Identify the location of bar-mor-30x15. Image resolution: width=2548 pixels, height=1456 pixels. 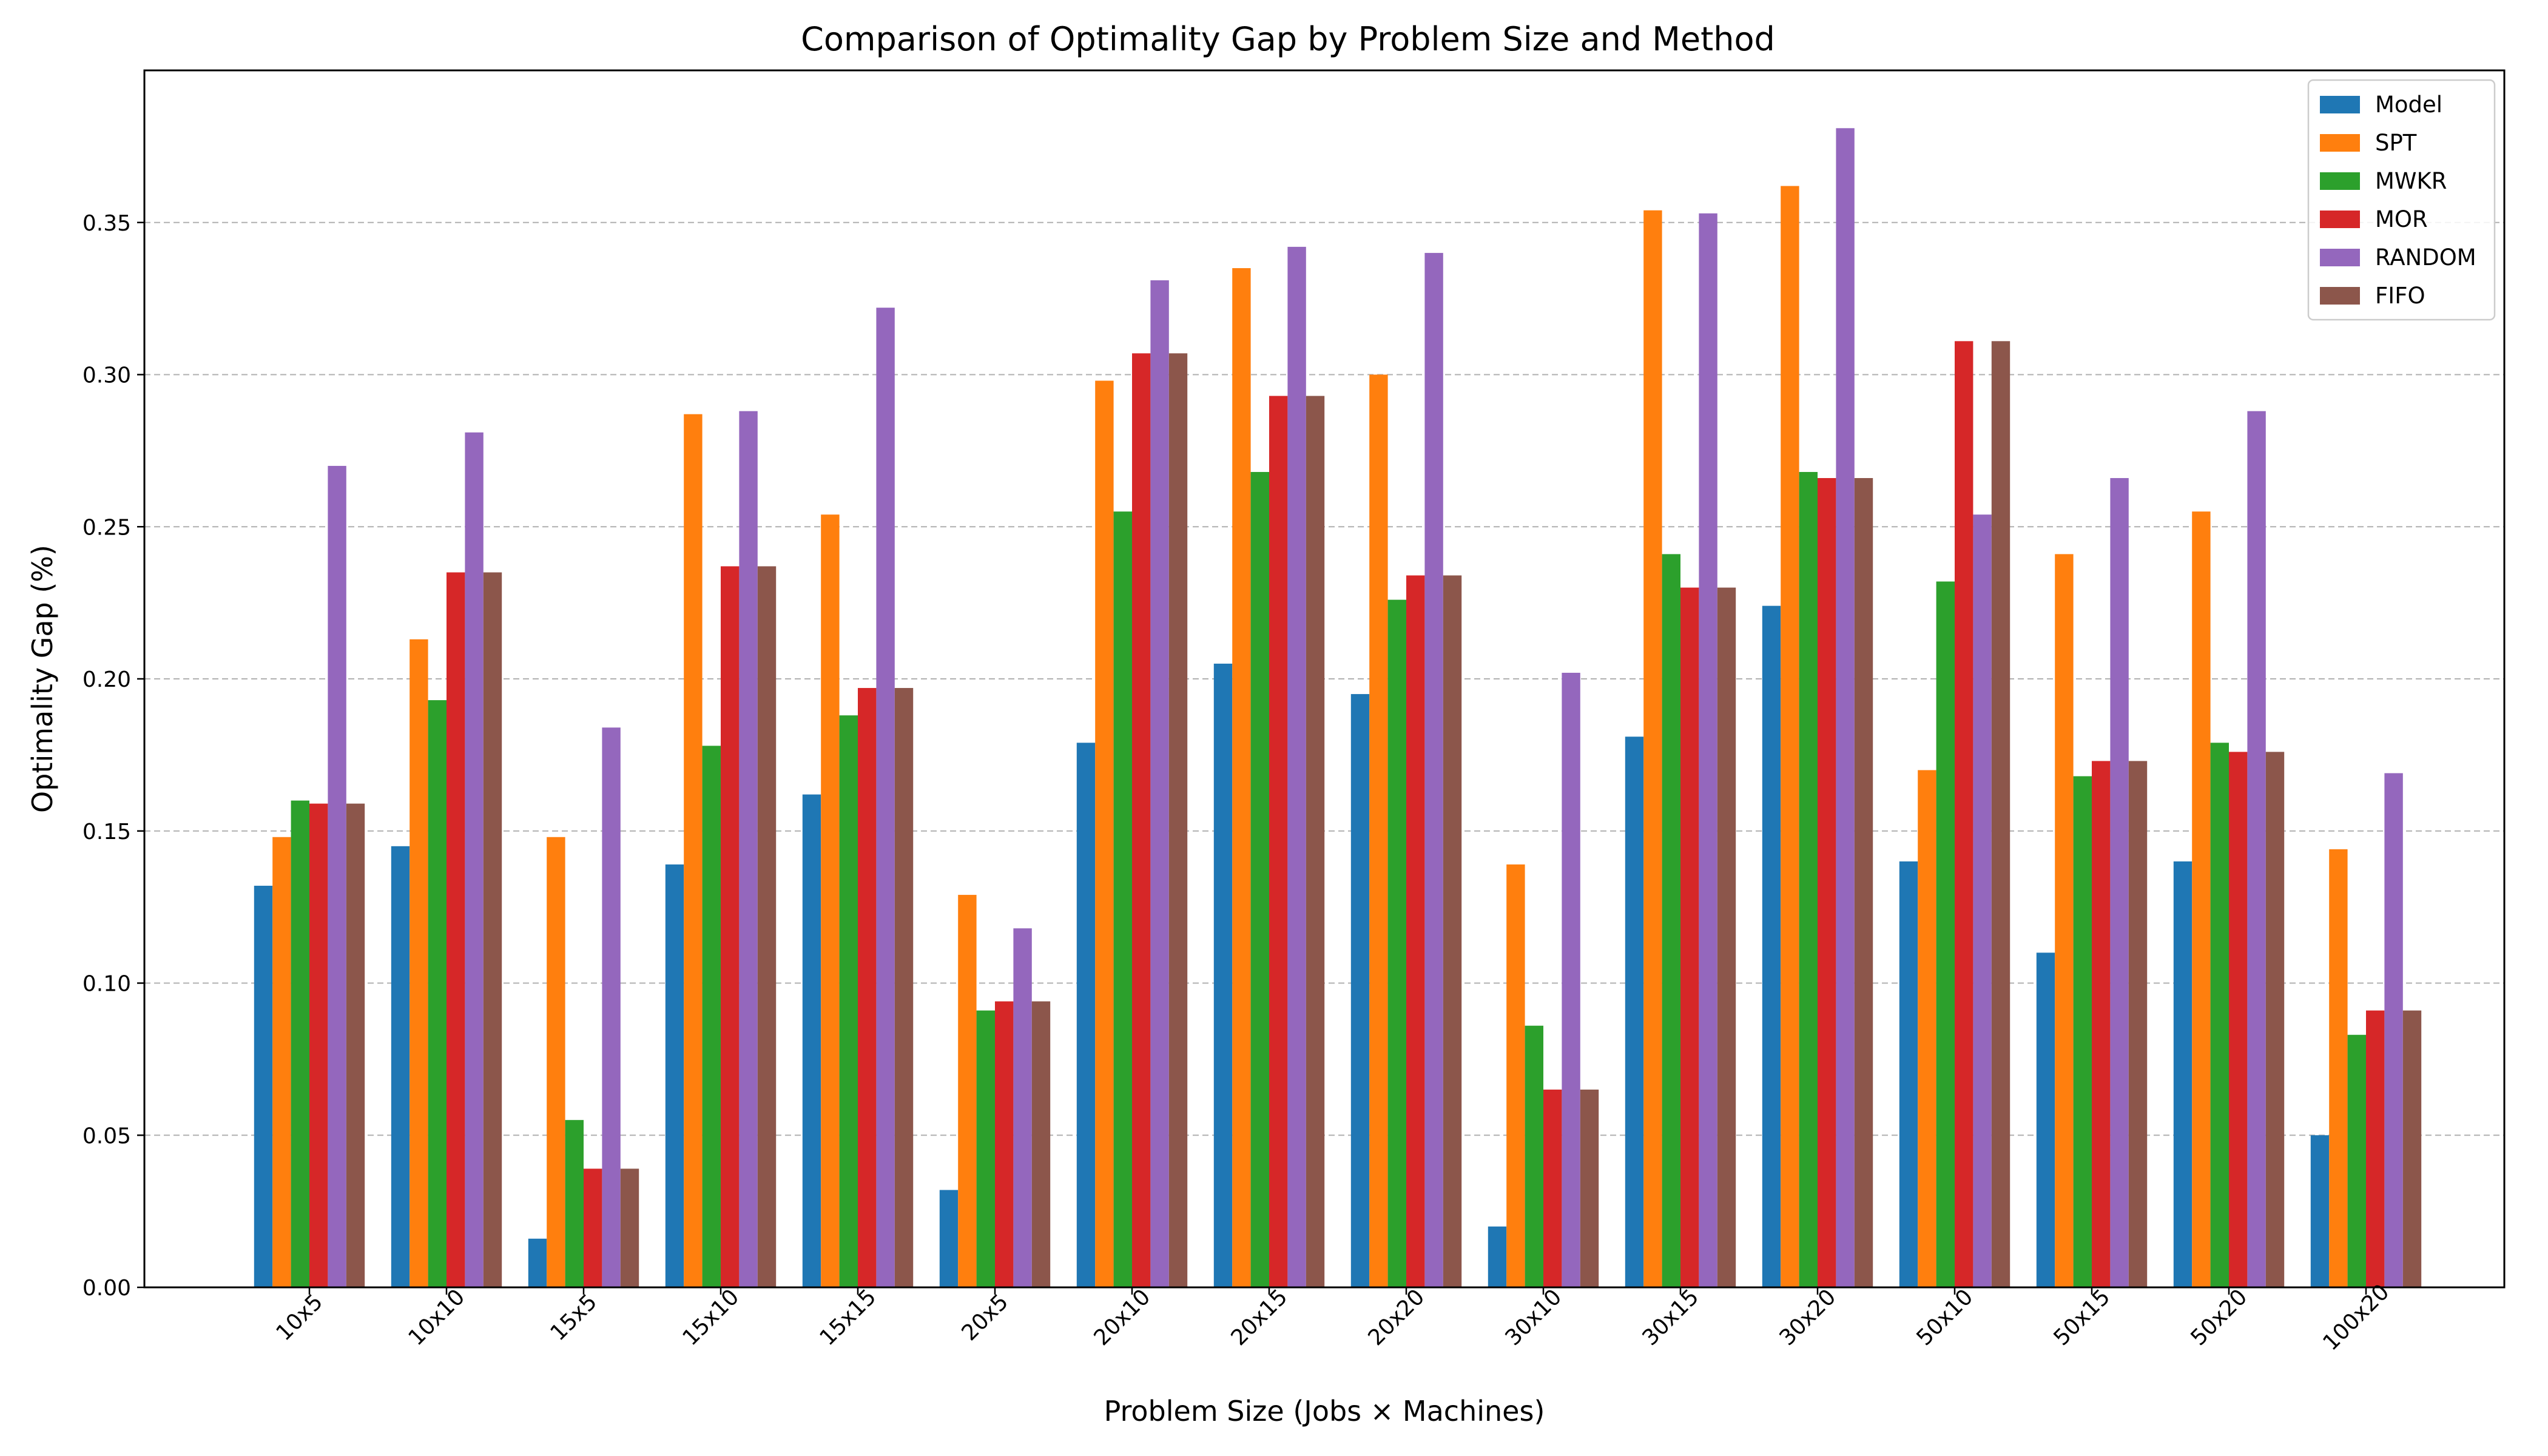
(1689, 937).